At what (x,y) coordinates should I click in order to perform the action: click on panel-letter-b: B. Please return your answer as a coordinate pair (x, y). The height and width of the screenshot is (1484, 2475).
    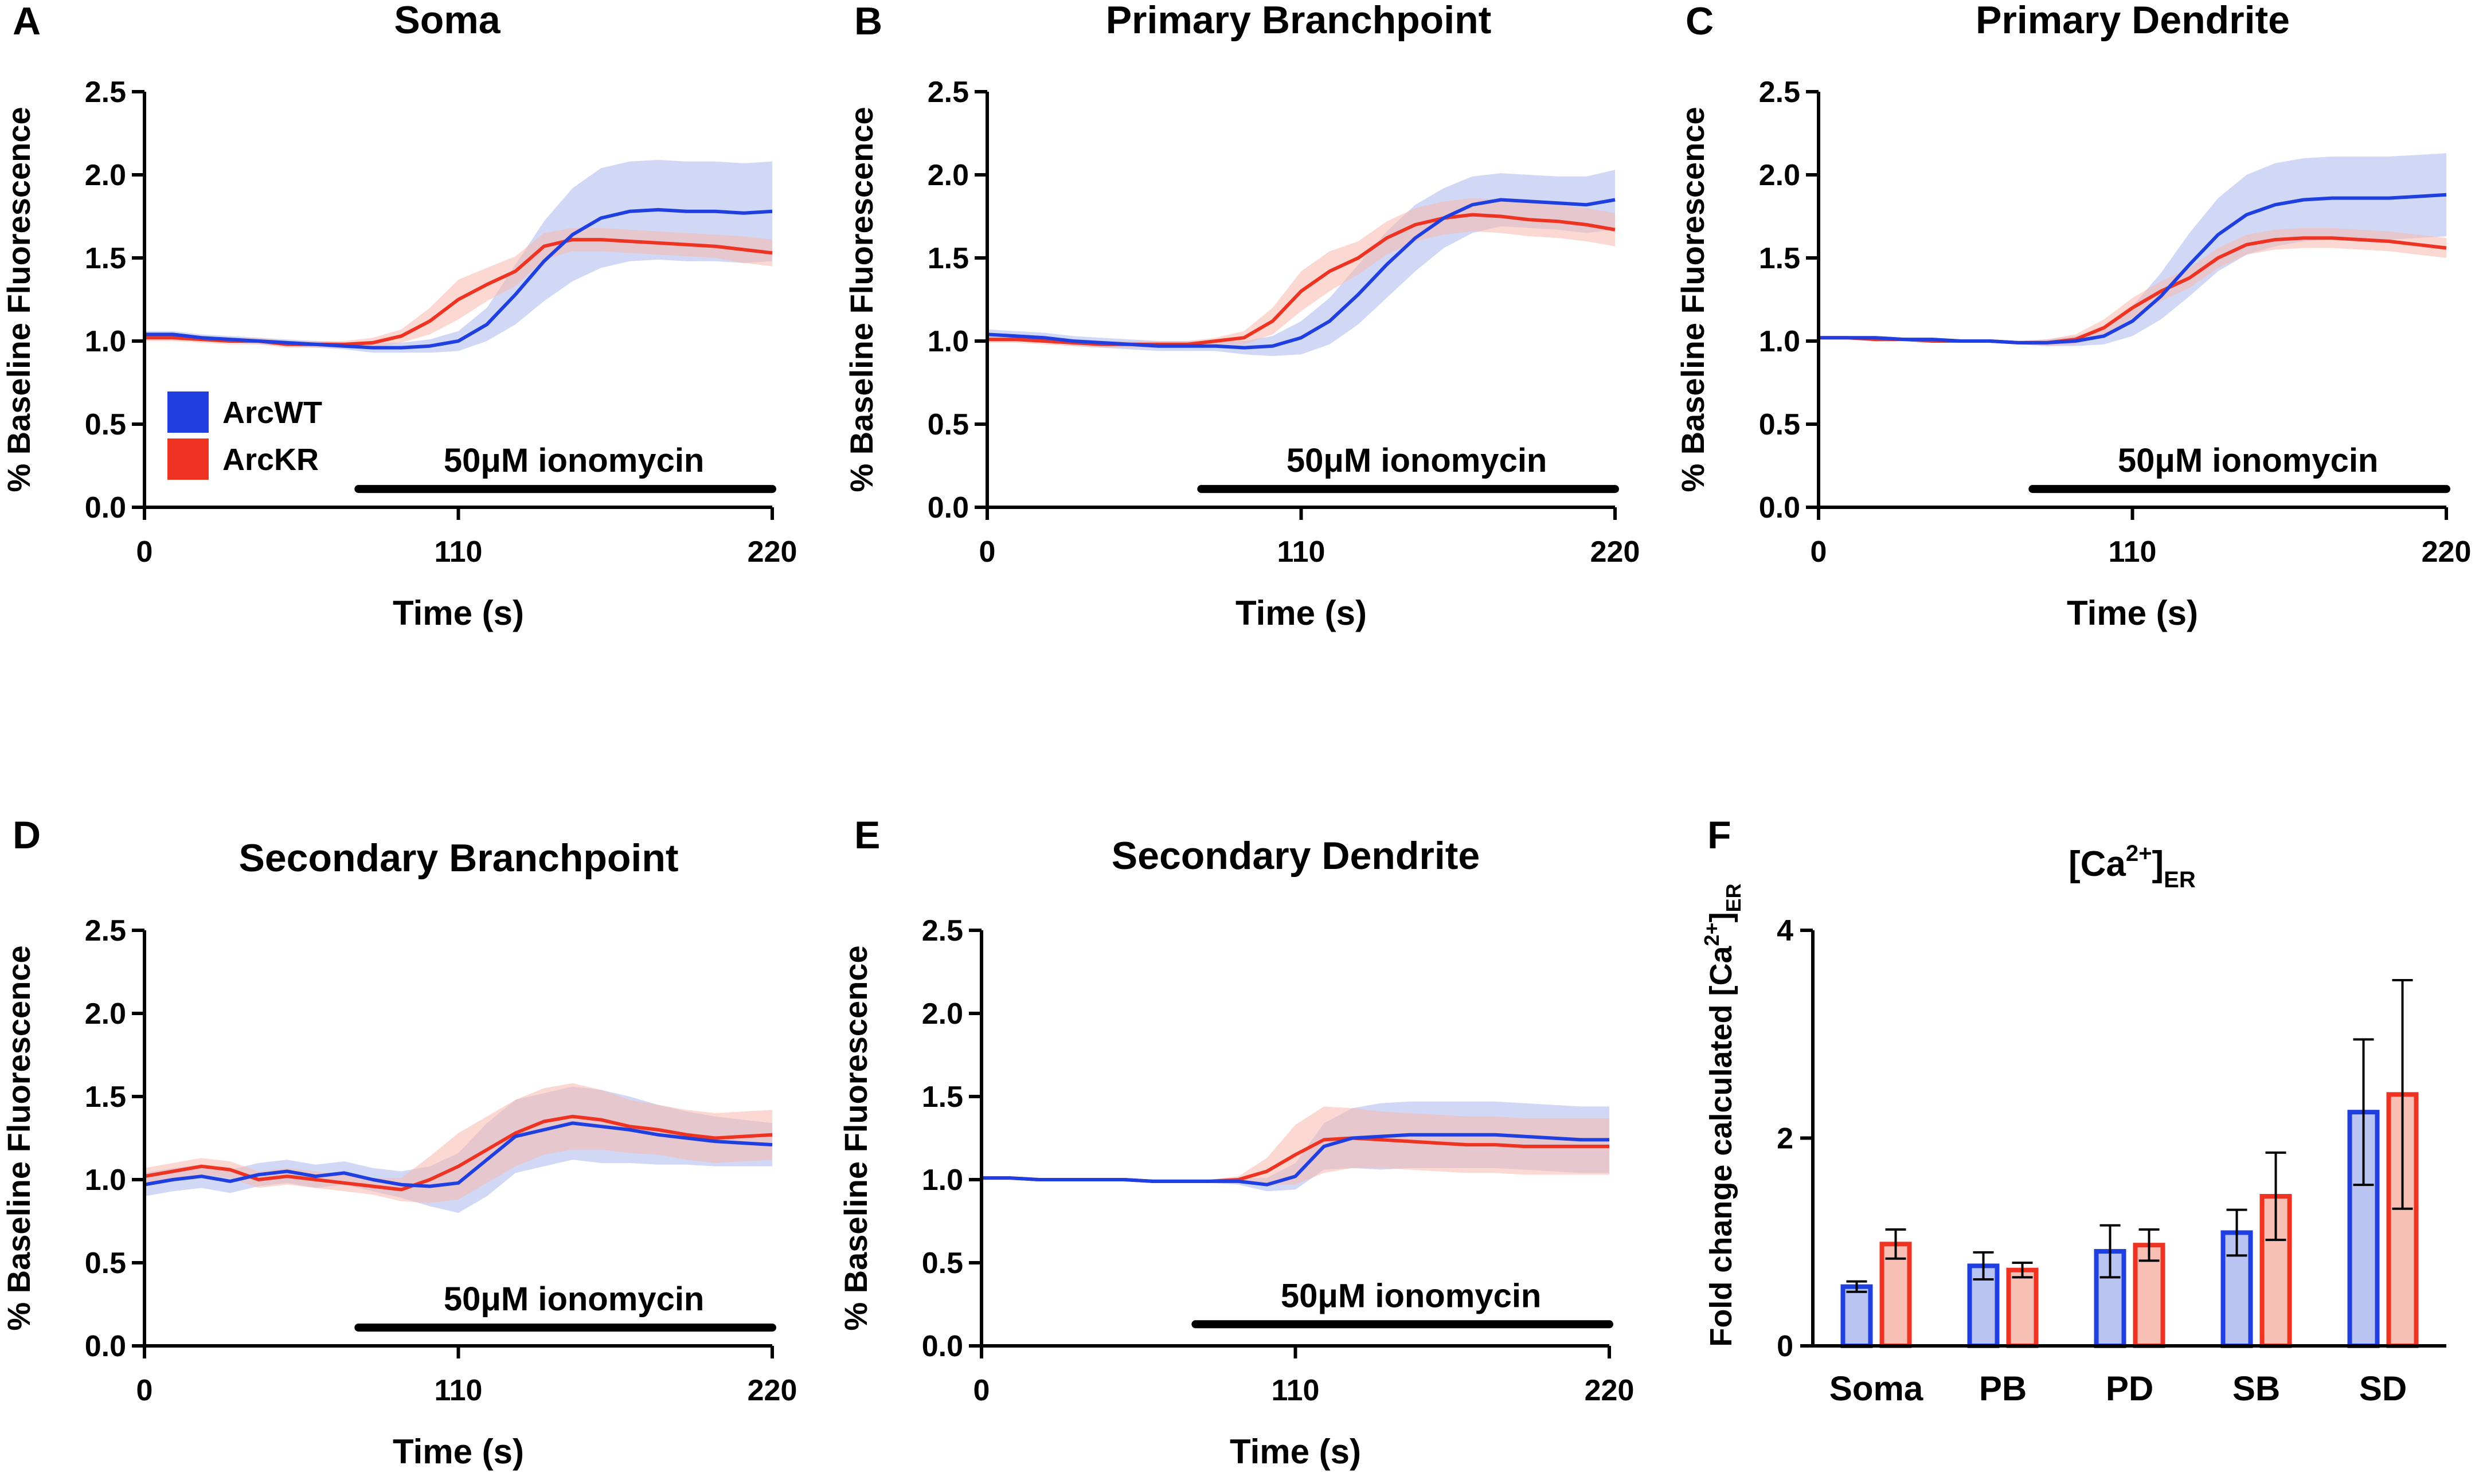
    Looking at the image, I should click on (868, 21).